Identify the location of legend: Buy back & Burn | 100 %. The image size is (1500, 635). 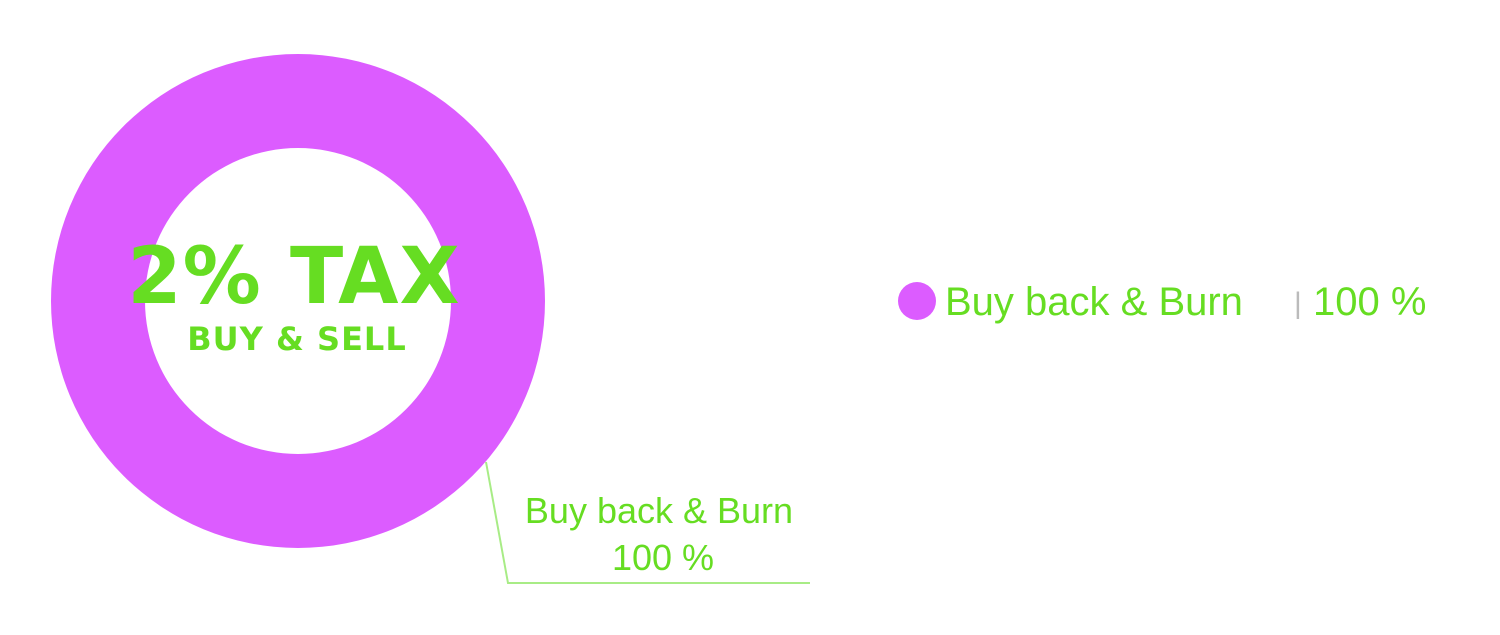
(1162, 302).